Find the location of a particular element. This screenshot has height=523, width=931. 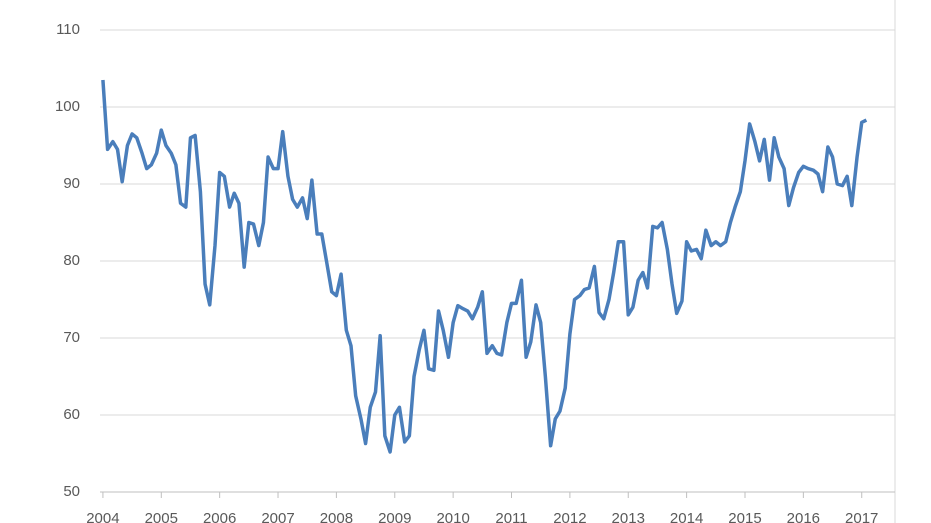

x-tick-label: 2011 is located at coordinates (511, 516).